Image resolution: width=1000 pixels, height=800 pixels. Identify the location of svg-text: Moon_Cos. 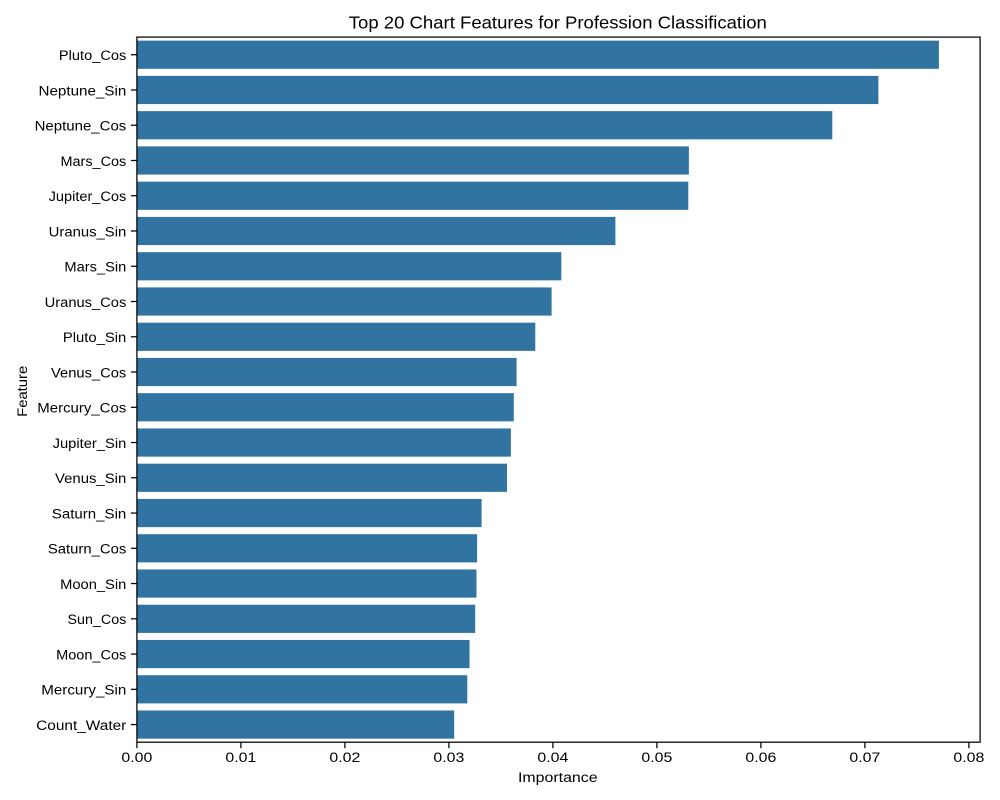
(91, 654).